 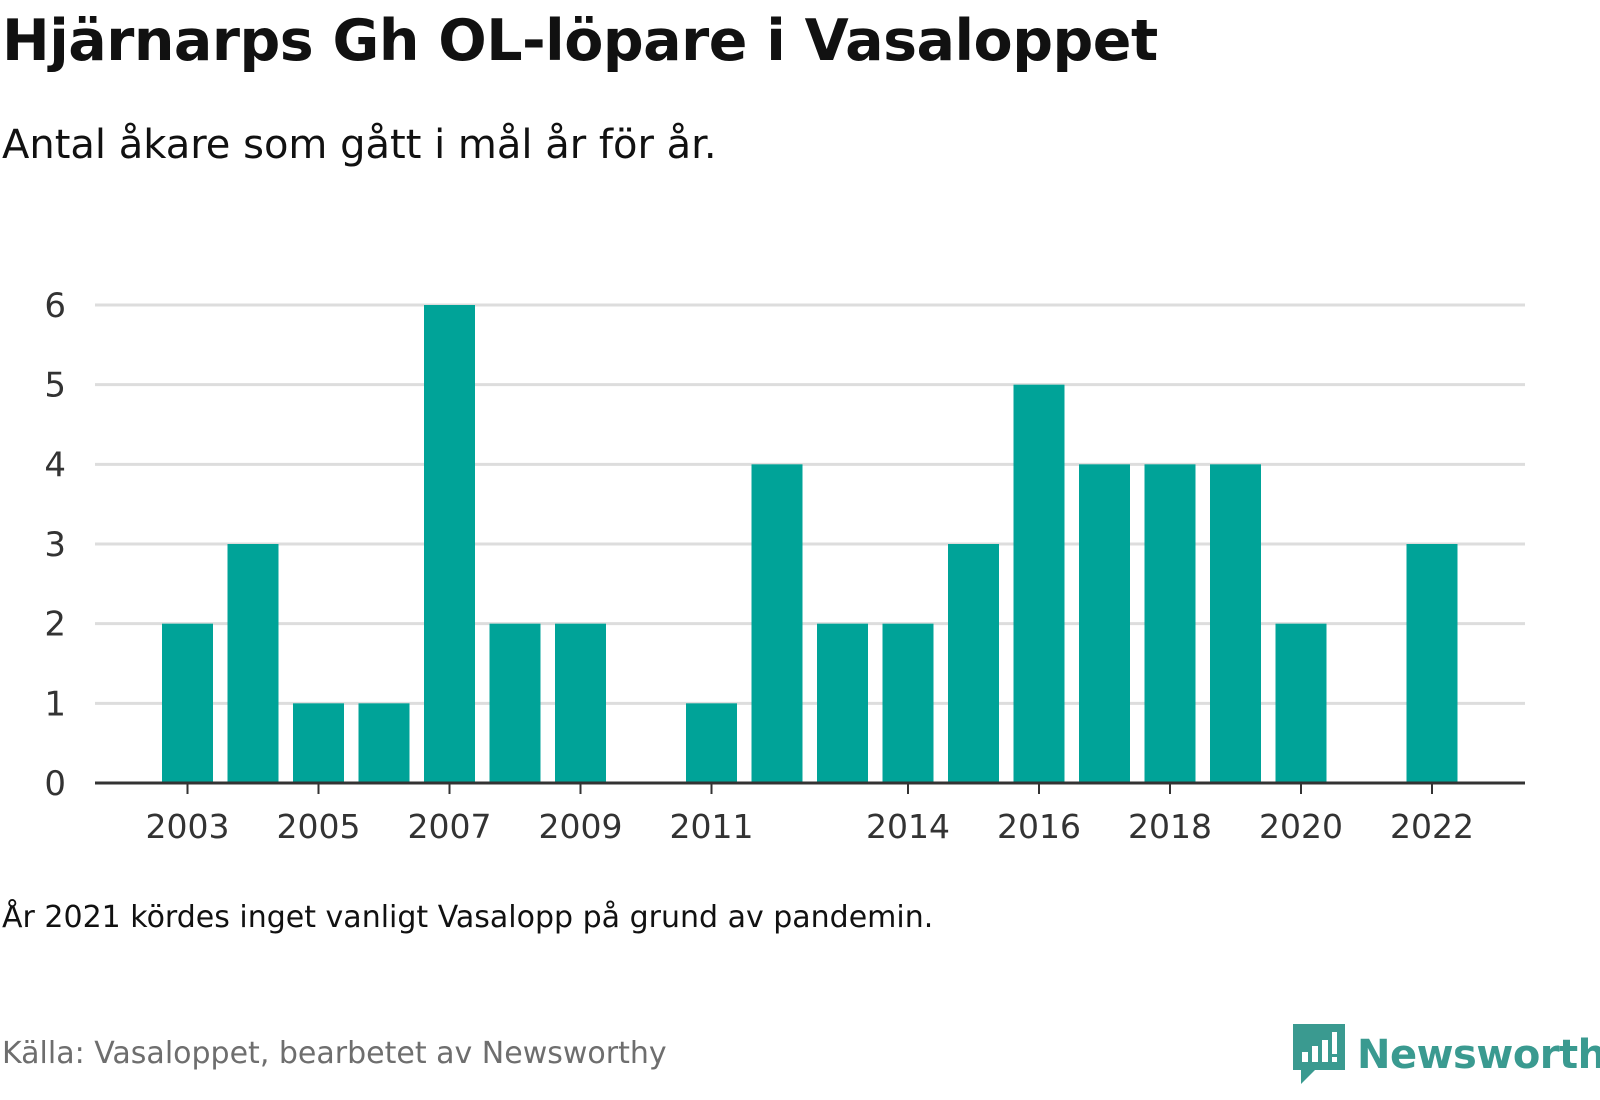 What do you see at coordinates (384, 743) in the screenshot?
I see `bar-2006` at bounding box center [384, 743].